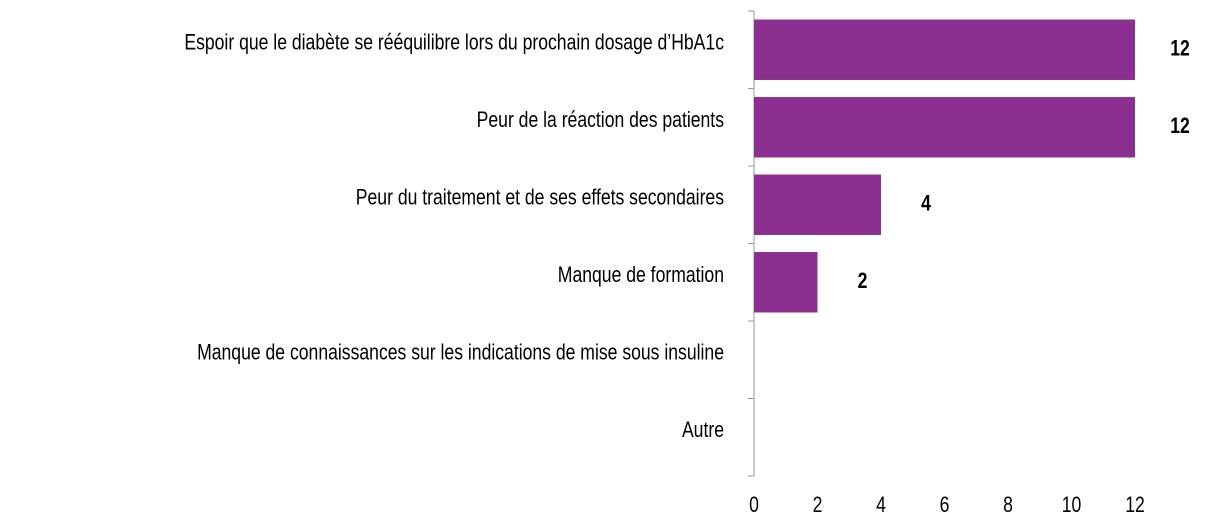 The width and height of the screenshot is (1207, 524). Describe the element at coordinates (863, 281) in the screenshot. I see `value-label: 2` at that location.